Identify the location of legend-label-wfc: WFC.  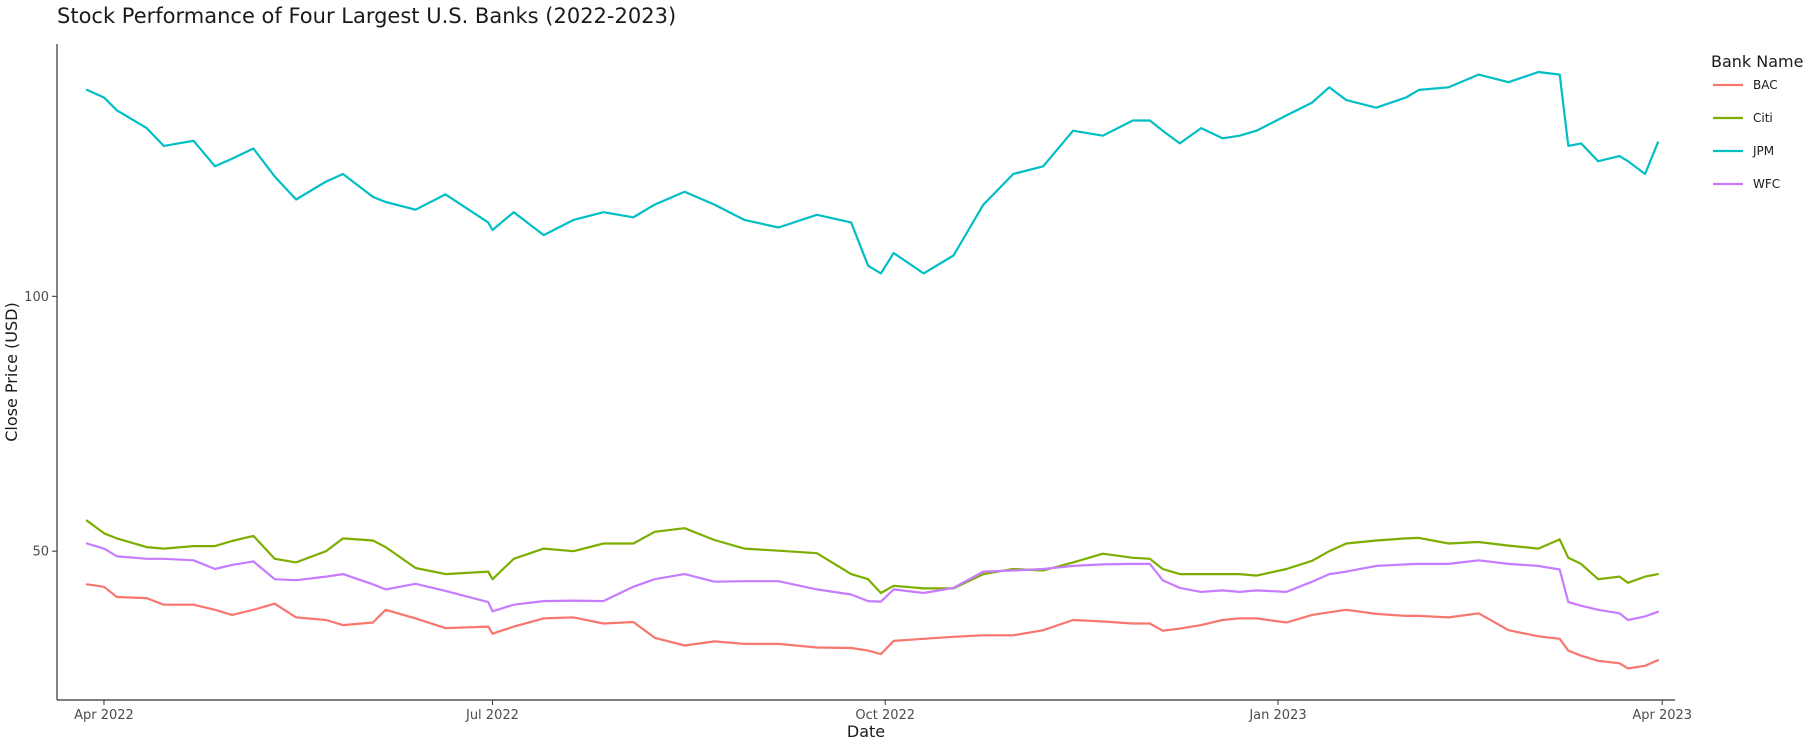
(1766, 184).